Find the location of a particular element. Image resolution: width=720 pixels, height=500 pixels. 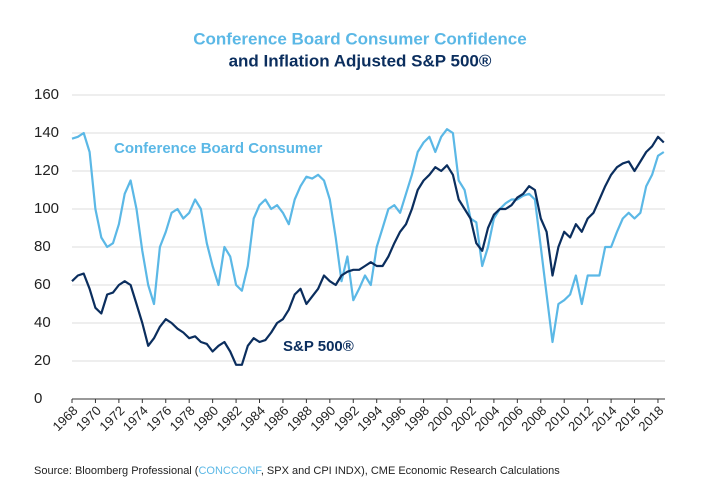

x-tick-label: 1980 is located at coordinates (205, 418).